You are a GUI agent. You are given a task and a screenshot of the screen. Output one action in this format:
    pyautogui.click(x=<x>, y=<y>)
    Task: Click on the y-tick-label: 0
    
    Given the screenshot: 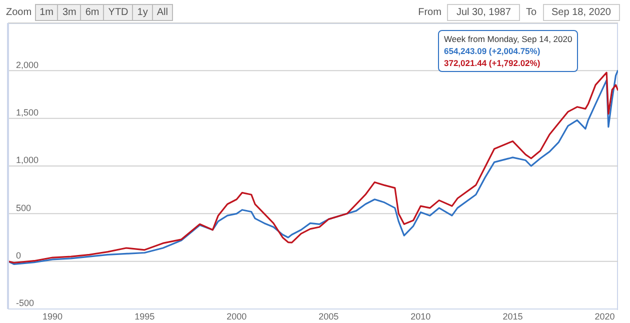 What is the action you would take?
    pyautogui.click(x=19, y=255)
    